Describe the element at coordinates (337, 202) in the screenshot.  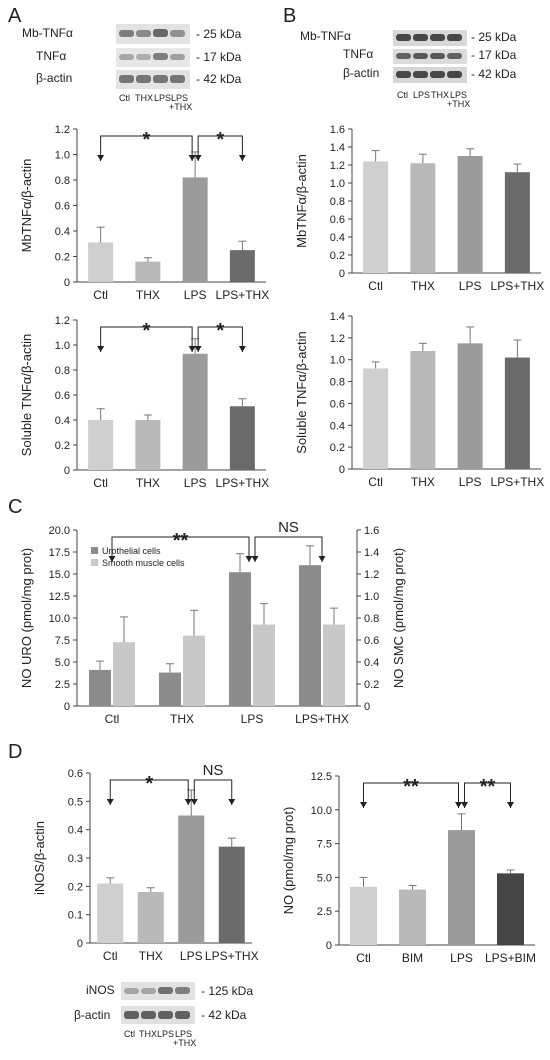
I see `y-tick-label: 0.8` at that location.